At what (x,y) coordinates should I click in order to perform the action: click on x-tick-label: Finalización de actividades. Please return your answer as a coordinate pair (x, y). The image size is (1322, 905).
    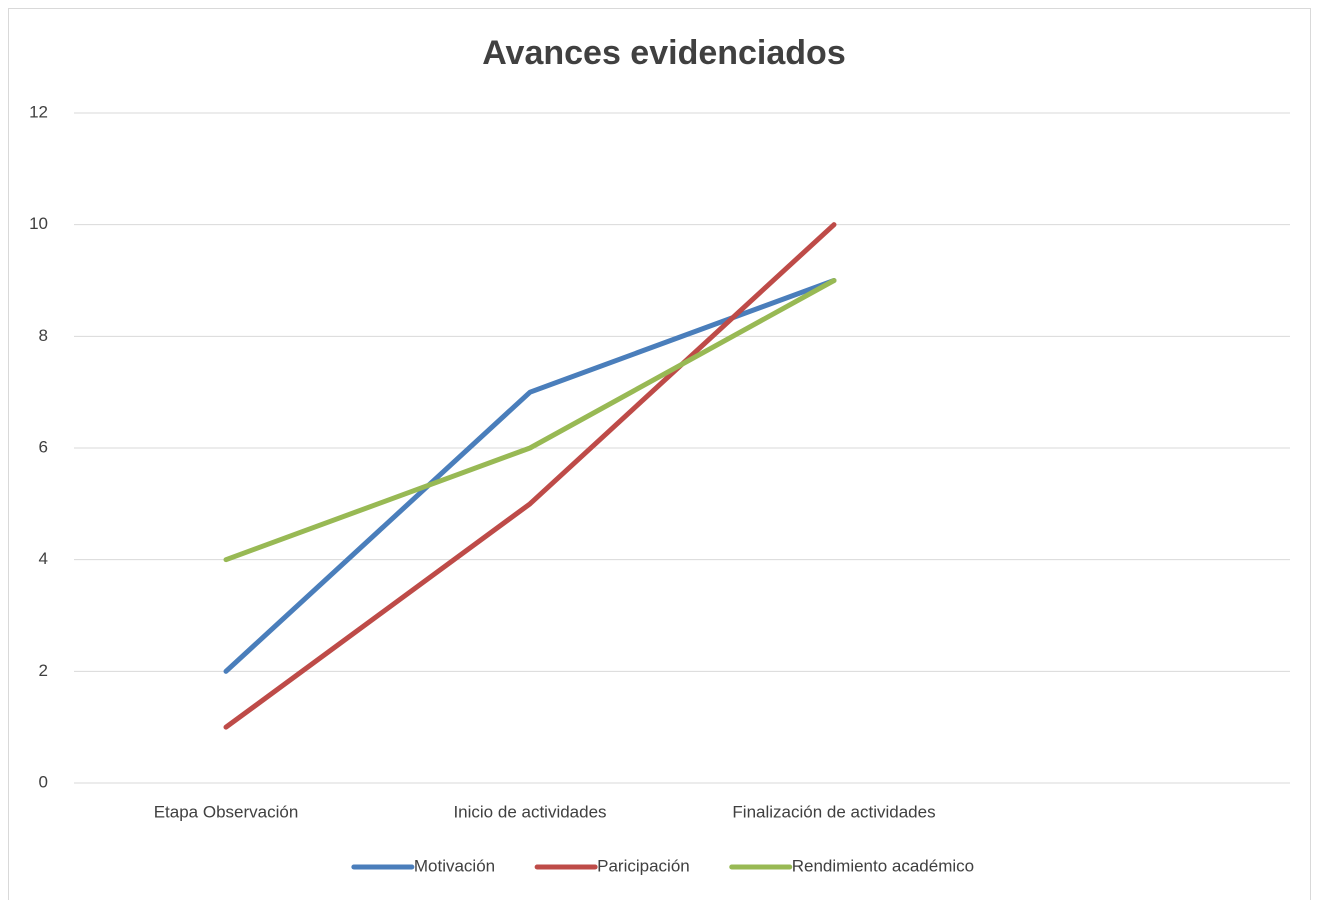
    Looking at the image, I should click on (833, 811).